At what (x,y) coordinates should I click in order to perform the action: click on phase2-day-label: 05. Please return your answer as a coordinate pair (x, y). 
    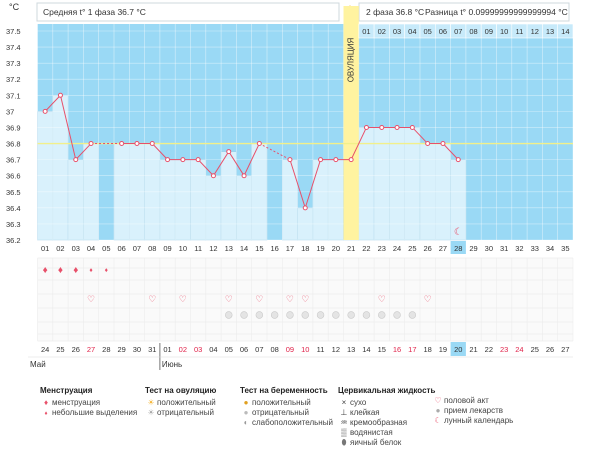
    Looking at the image, I should click on (427, 31).